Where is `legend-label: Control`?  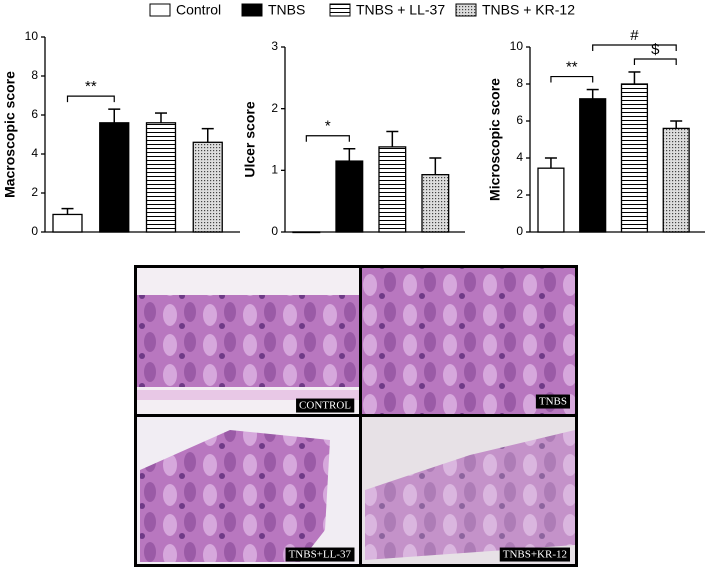 legend-label: Control is located at coordinates (198, 10).